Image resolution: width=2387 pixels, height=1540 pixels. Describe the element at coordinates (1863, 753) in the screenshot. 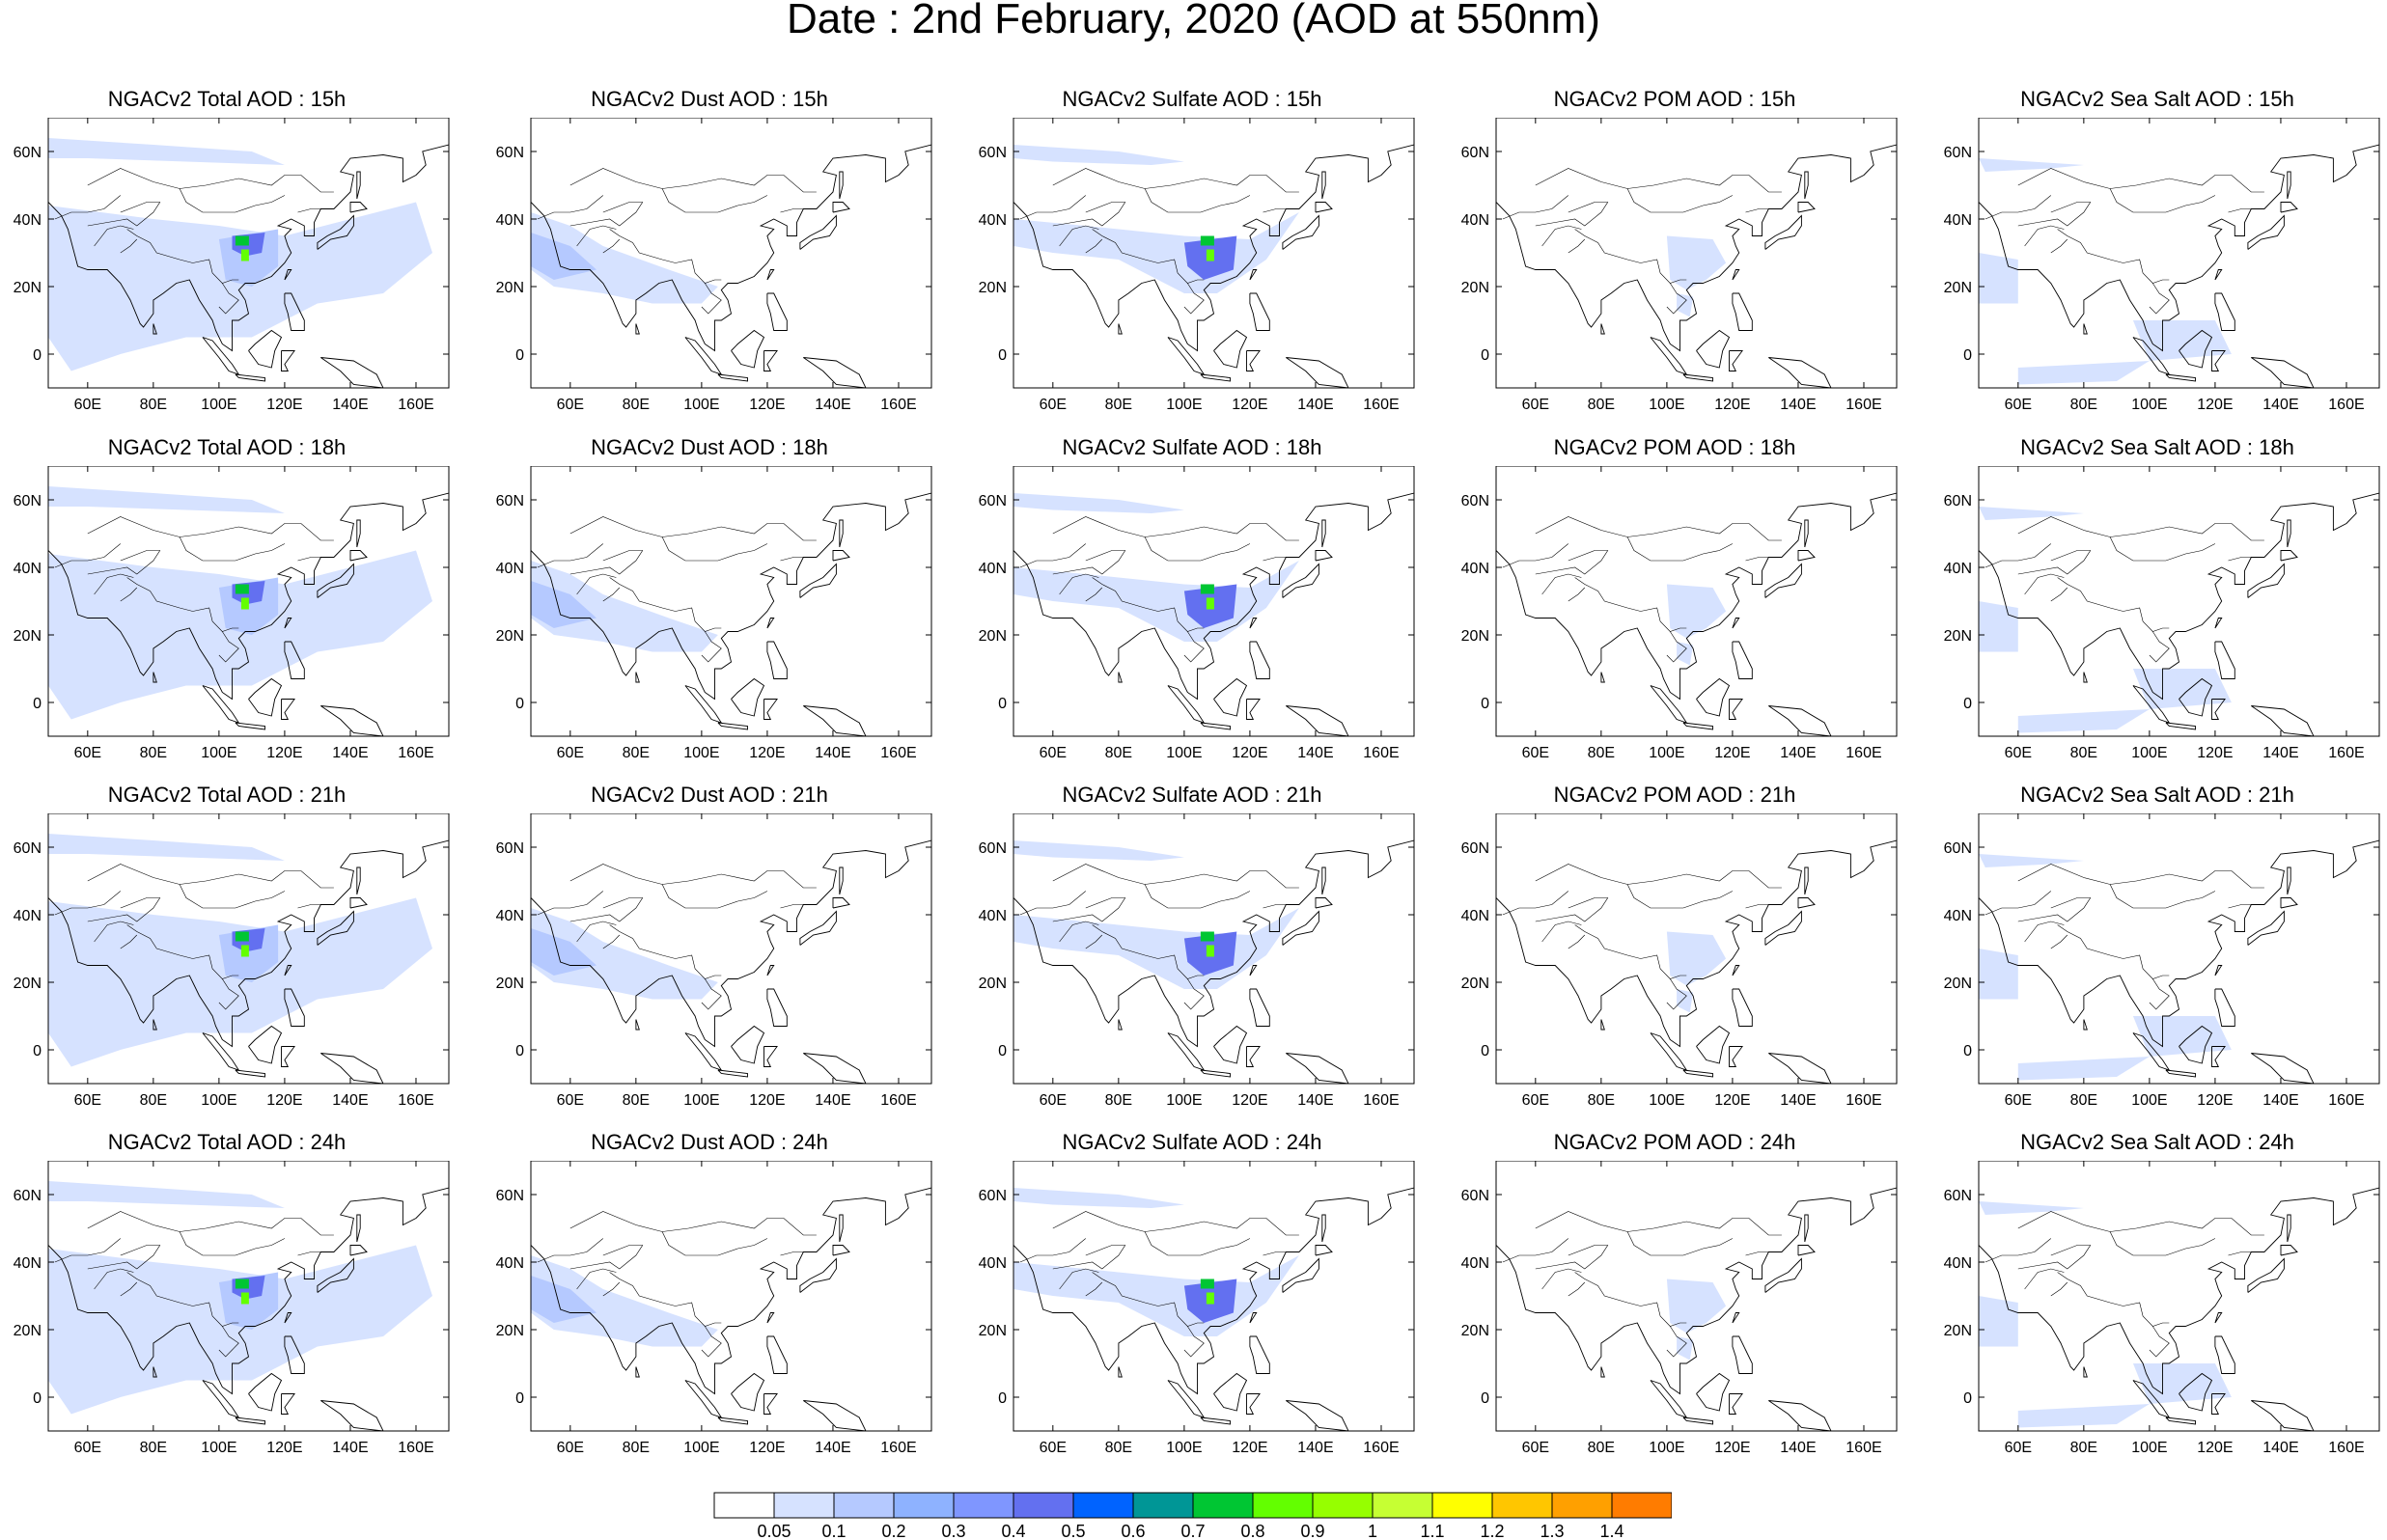

I see `lon-tick-label: 160E` at that location.